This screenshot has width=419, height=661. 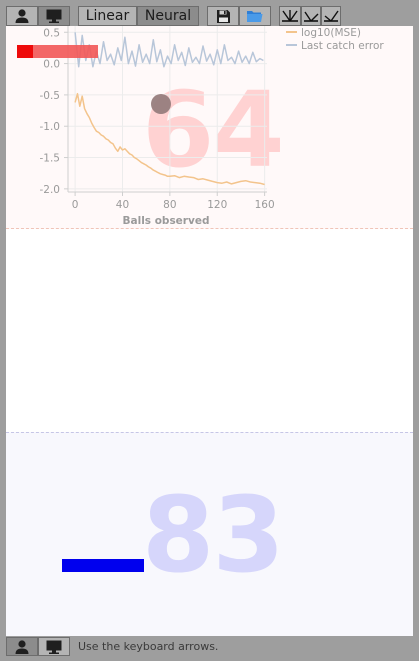 I want to click on bottom-paddle, so click(x=103, y=565).